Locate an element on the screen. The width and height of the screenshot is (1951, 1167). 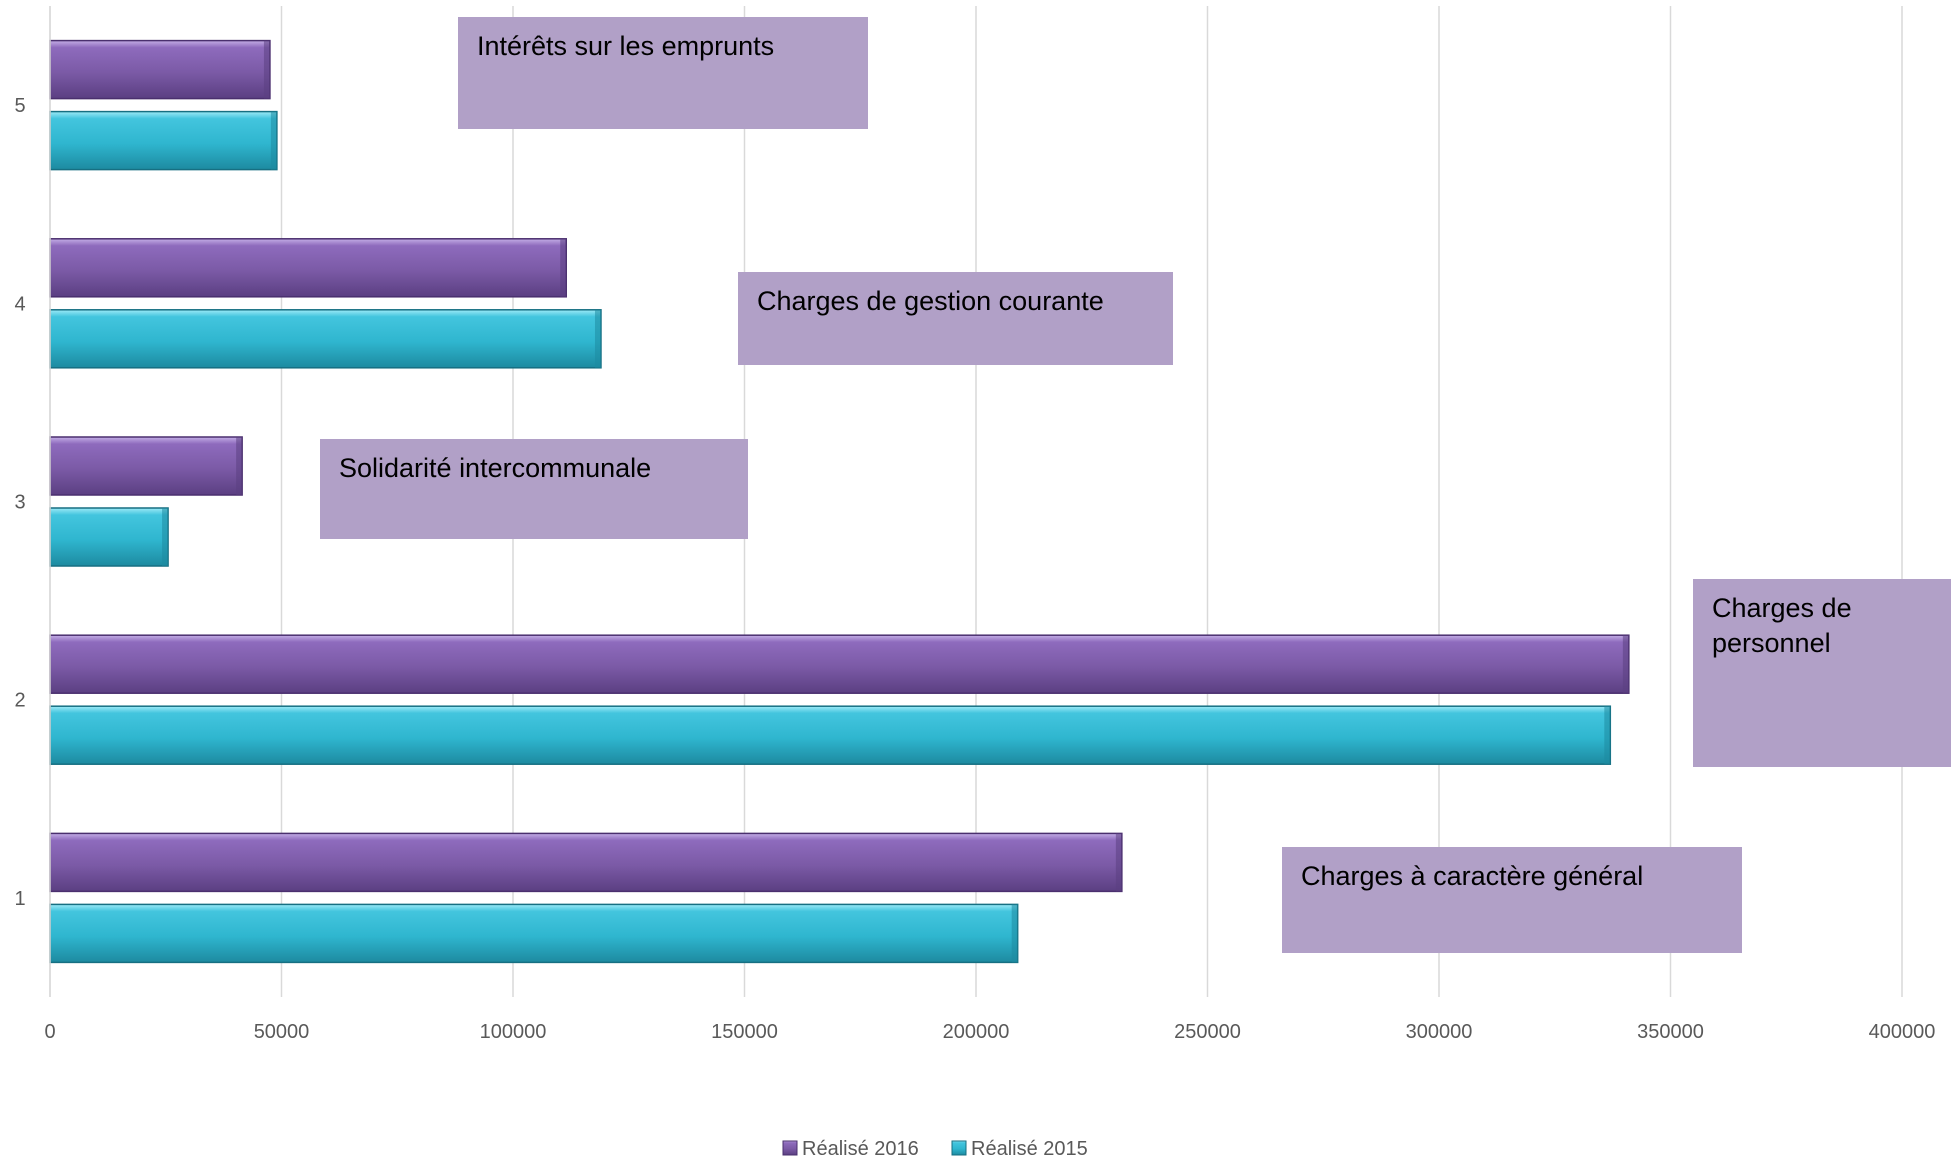
annotation-box: Intérêts sur les emprunts is located at coordinates (663, 73).